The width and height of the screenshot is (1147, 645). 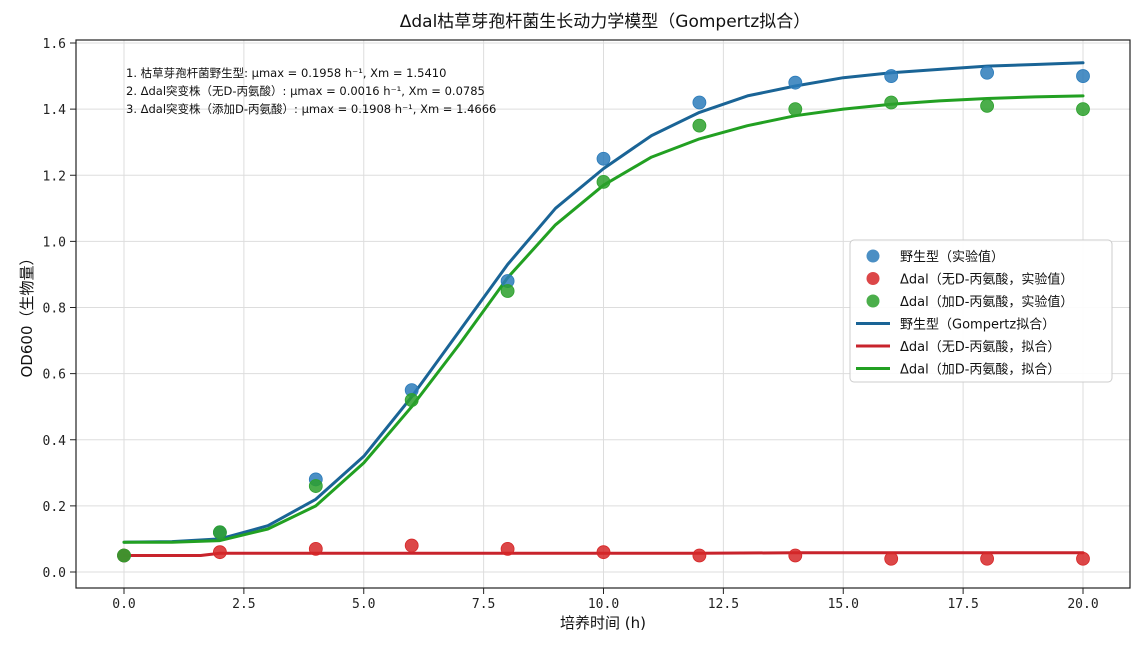 I want to click on legend-item: Δdal（无D-丙氨酸，拟合）, so click(x=958, y=347).